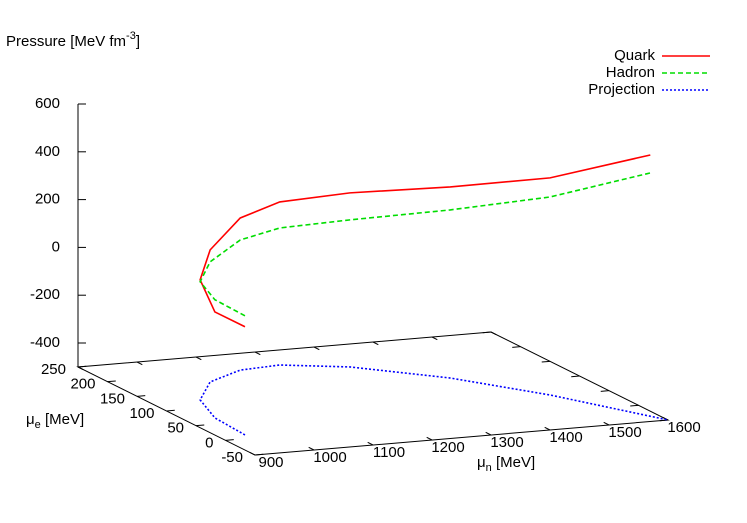  I want to click on z-tick-label: 600, so click(47, 103).